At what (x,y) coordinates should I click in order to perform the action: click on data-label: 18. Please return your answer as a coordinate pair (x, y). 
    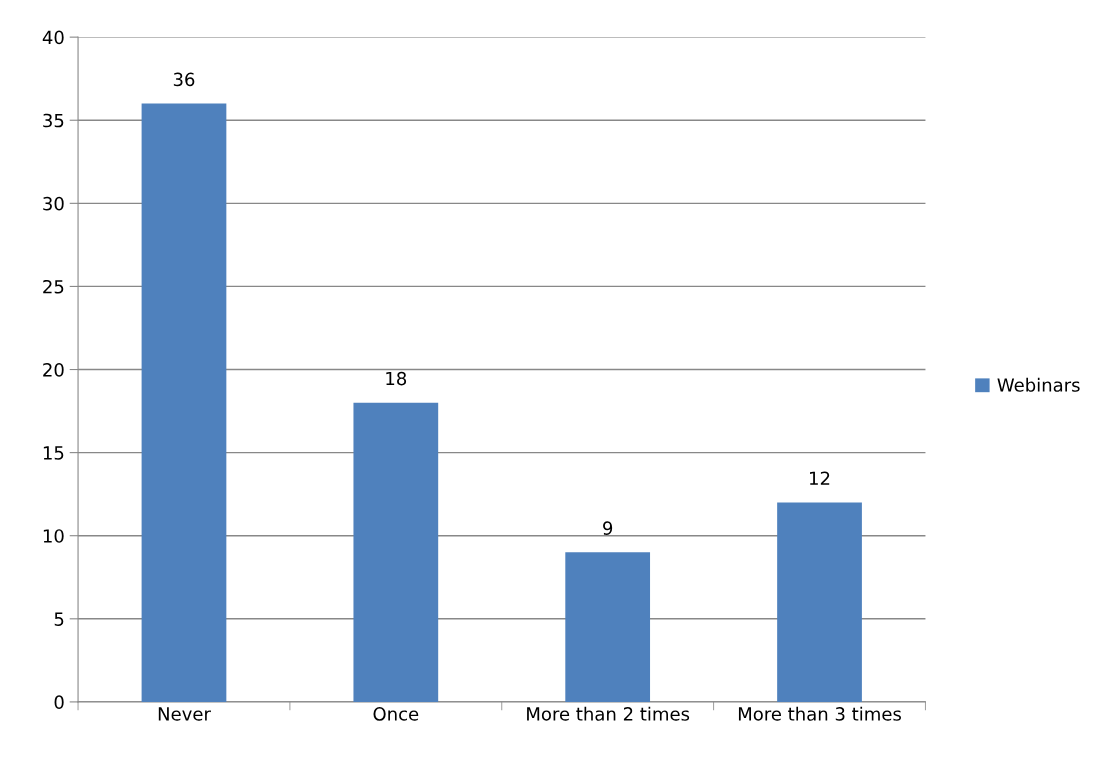
    Looking at the image, I should click on (396, 378).